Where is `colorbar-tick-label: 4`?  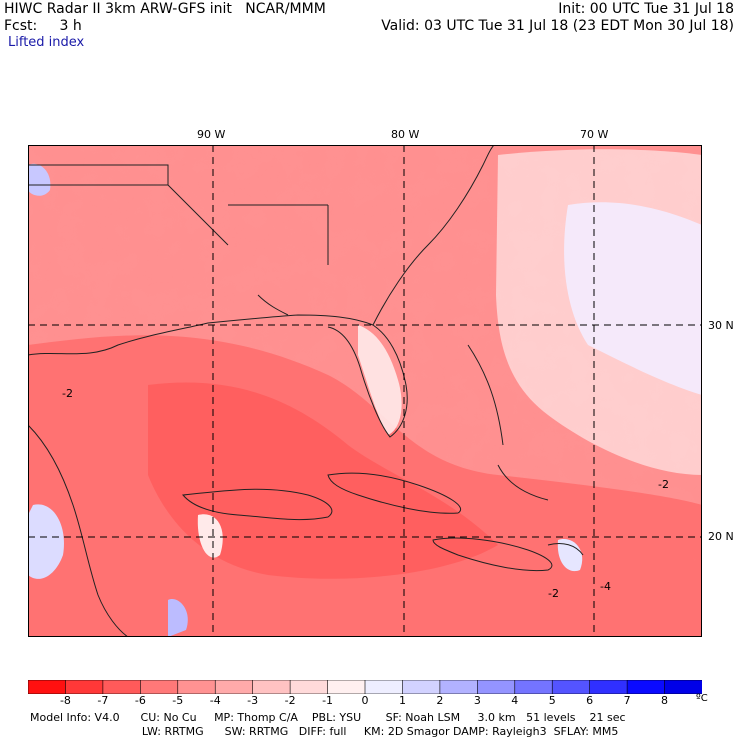
colorbar-tick-label: 4 is located at coordinates (515, 700).